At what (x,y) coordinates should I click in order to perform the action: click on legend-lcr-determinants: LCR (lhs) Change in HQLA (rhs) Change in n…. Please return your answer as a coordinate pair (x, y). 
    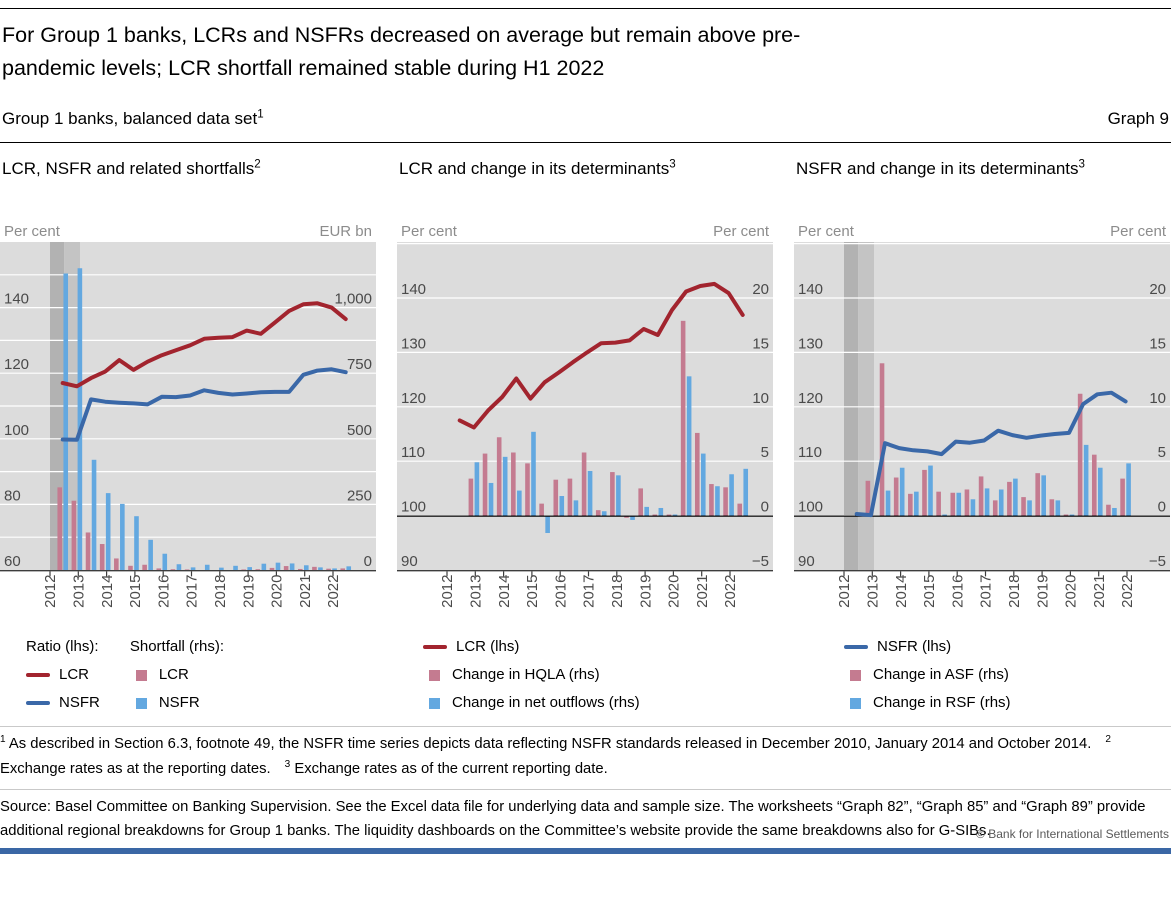
    Looking at the image, I should click on (585, 675).